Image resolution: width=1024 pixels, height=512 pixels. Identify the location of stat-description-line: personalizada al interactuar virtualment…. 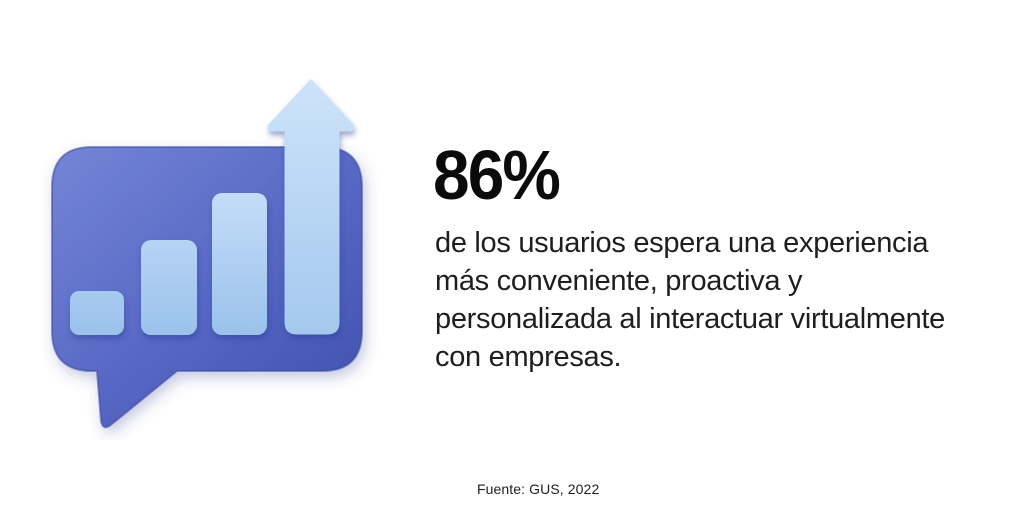
(690, 319).